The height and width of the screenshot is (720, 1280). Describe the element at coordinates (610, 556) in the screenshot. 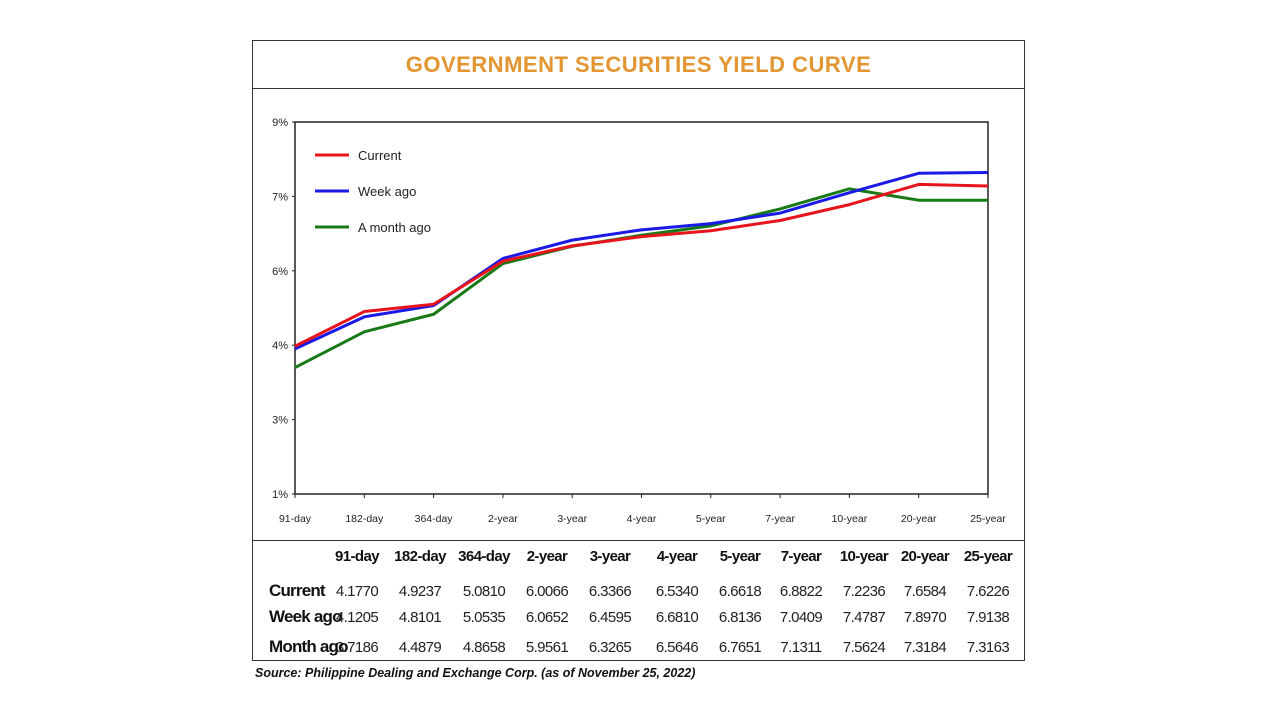

I see `table-header: 3-year` at that location.